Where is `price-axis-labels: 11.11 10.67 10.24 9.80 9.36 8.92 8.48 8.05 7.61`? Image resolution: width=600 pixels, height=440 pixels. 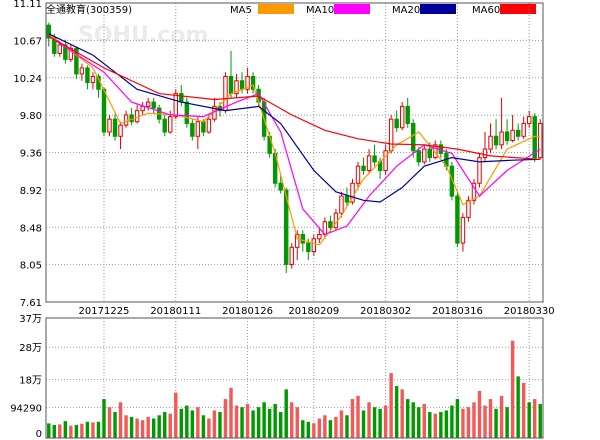 price-axis-labels: 11.11 10.67 10.24 9.80 9.36 8.92 8.48 8.05 7.61 is located at coordinates (27, 154).